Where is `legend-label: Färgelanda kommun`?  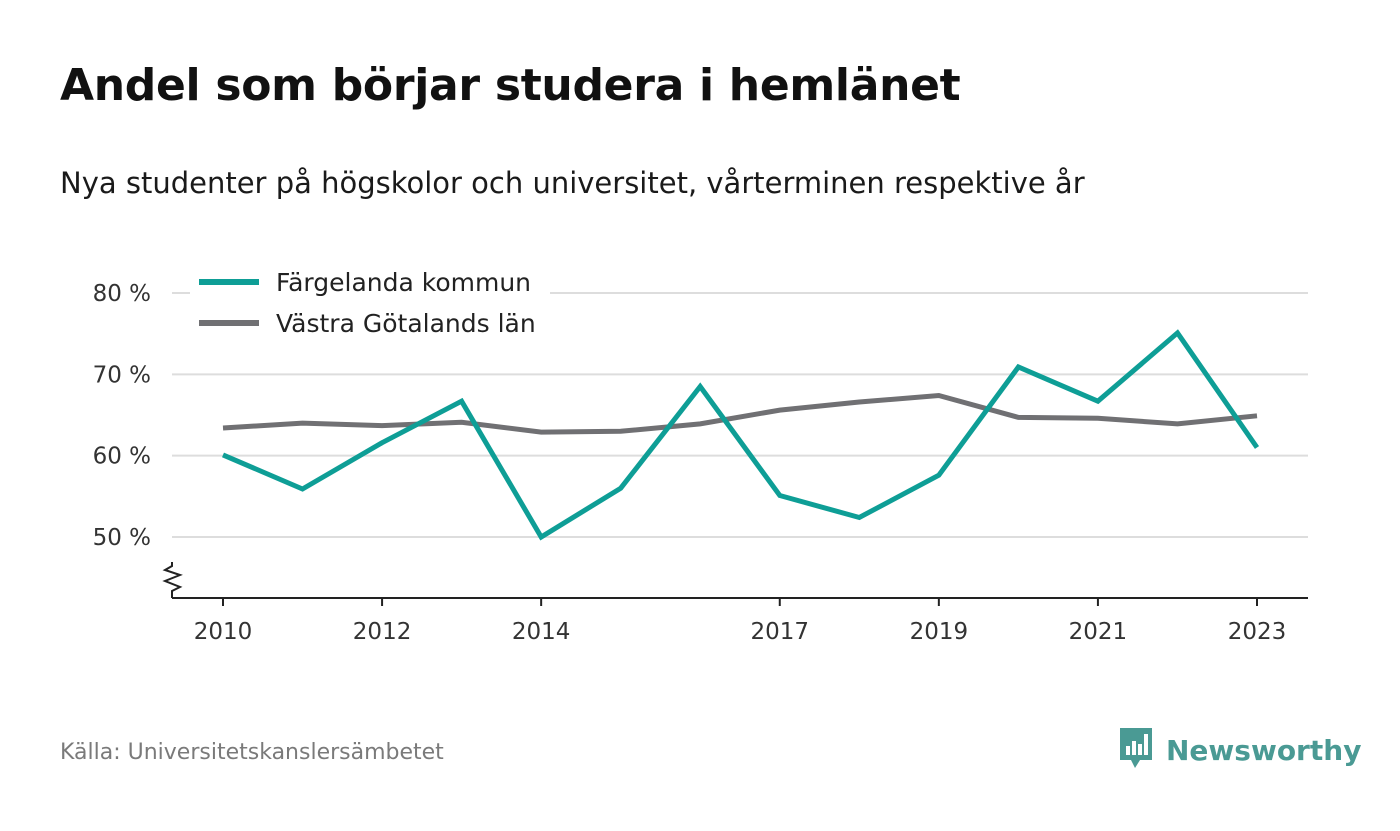
legend-label: Färgelanda kommun is located at coordinates (403, 282).